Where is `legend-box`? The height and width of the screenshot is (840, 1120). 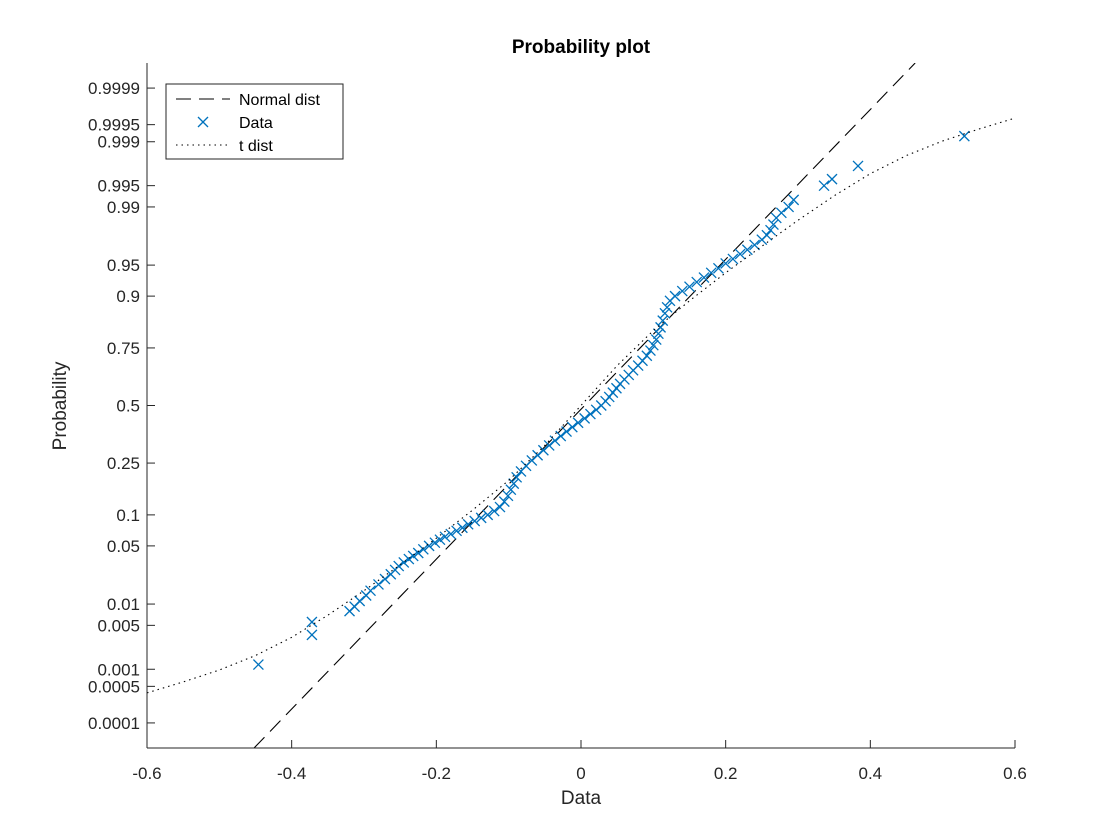
legend-box is located at coordinates (254, 121).